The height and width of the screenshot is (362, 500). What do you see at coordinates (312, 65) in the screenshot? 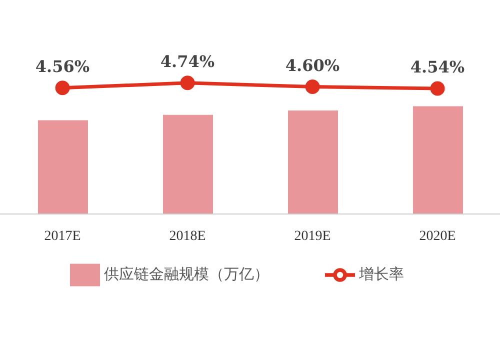
I see `data-label: 4.60%` at bounding box center [312, 65].